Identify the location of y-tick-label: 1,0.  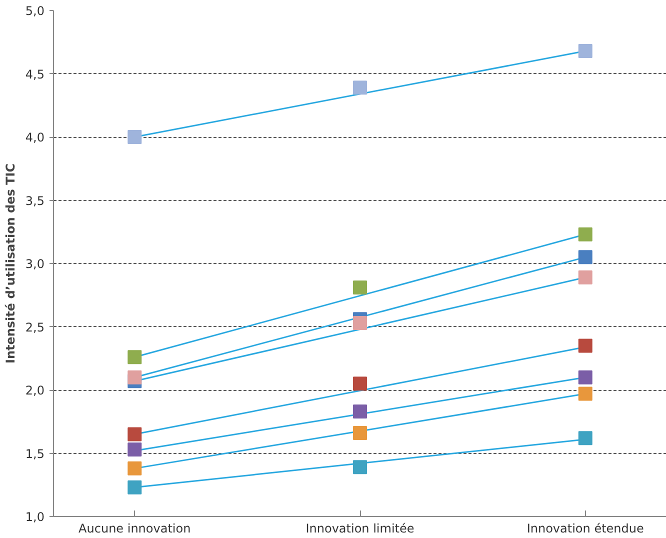
(35, 517).